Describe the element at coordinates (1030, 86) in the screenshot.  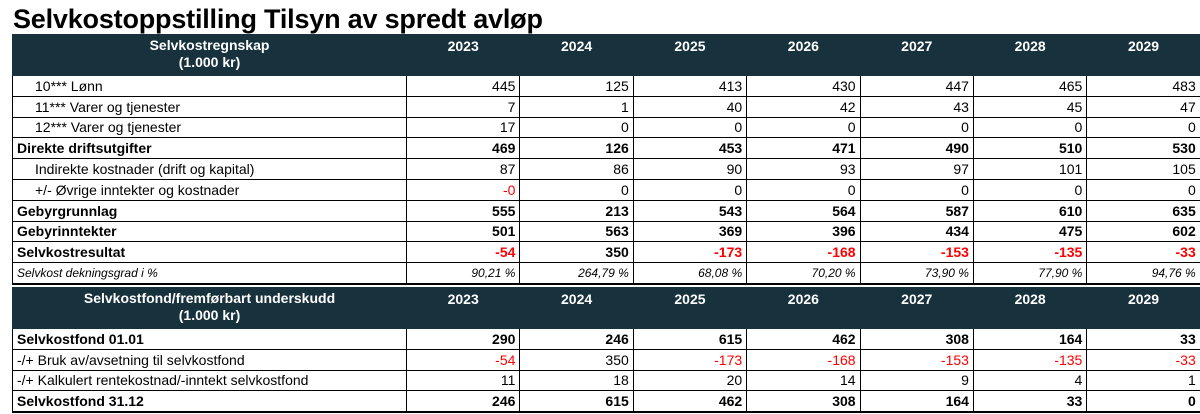
I see `cell-value: 465` at that location.